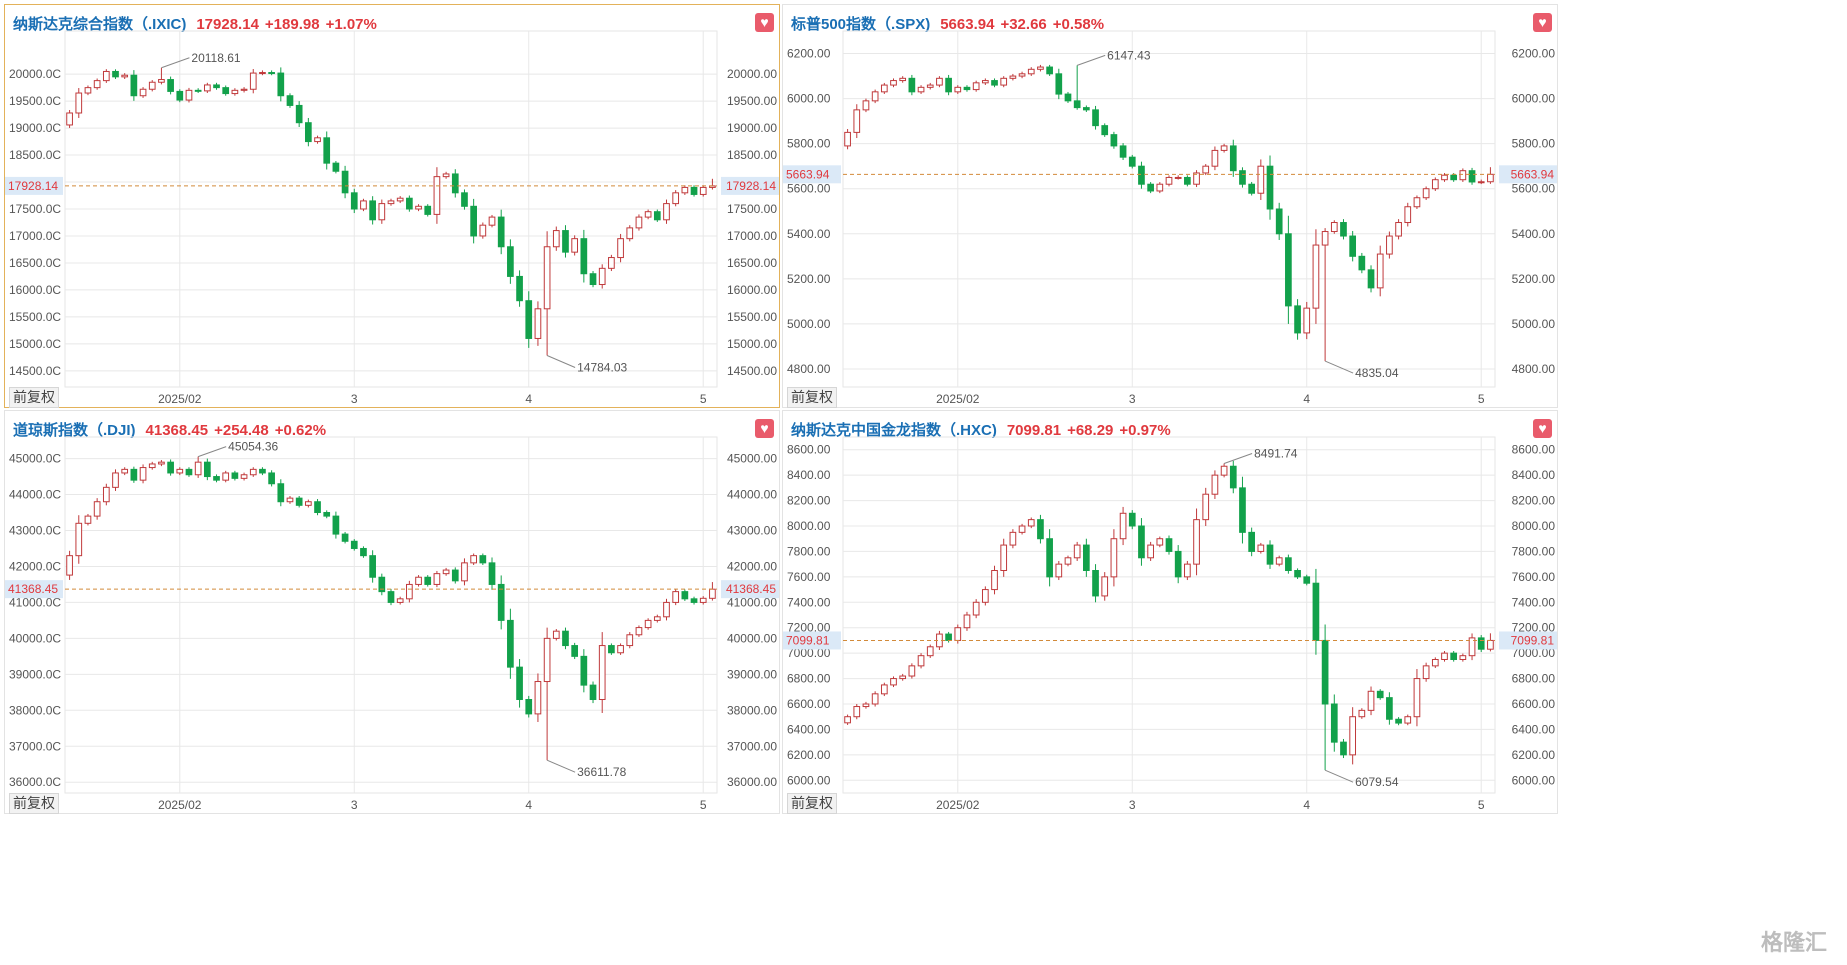  What do you see at coordinates (894, 430) in the screenshot?
I see `index-name: 纳斯达克中国金龙指数（.HXC)` at bounding box center [894, 430].